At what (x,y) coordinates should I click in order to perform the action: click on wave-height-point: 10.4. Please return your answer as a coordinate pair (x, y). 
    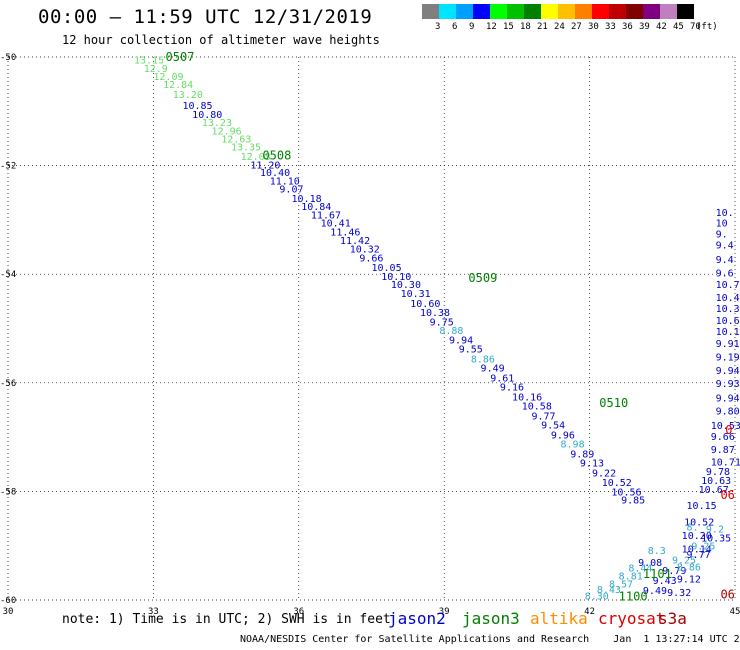
    Looking at the image, I should click on (728, 298).